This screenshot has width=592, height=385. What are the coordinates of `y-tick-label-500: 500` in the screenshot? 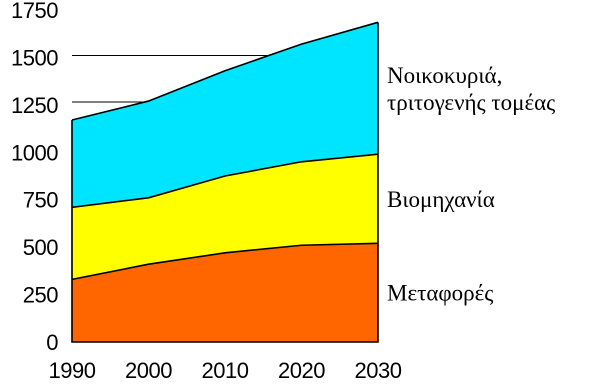 It's located at (40, 247).